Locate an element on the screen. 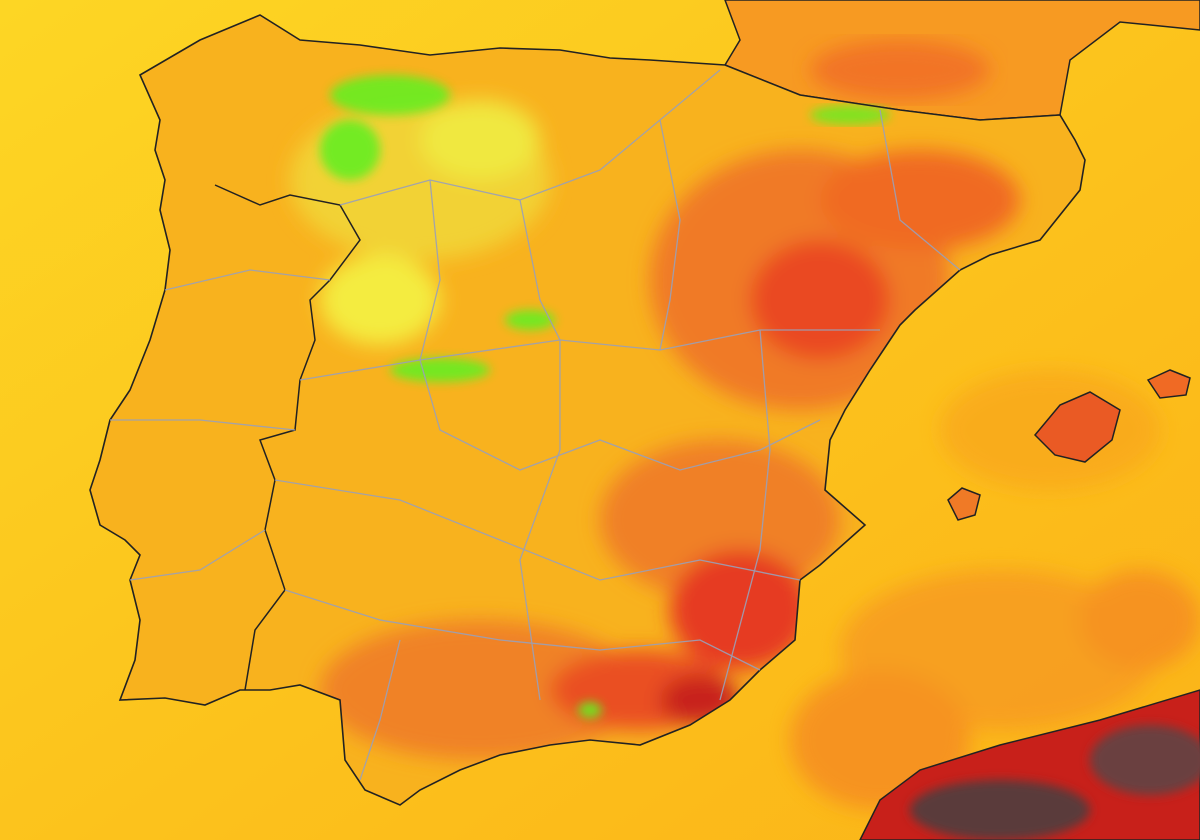  pyrenees-cold-area is located at coordinates (850, 115).